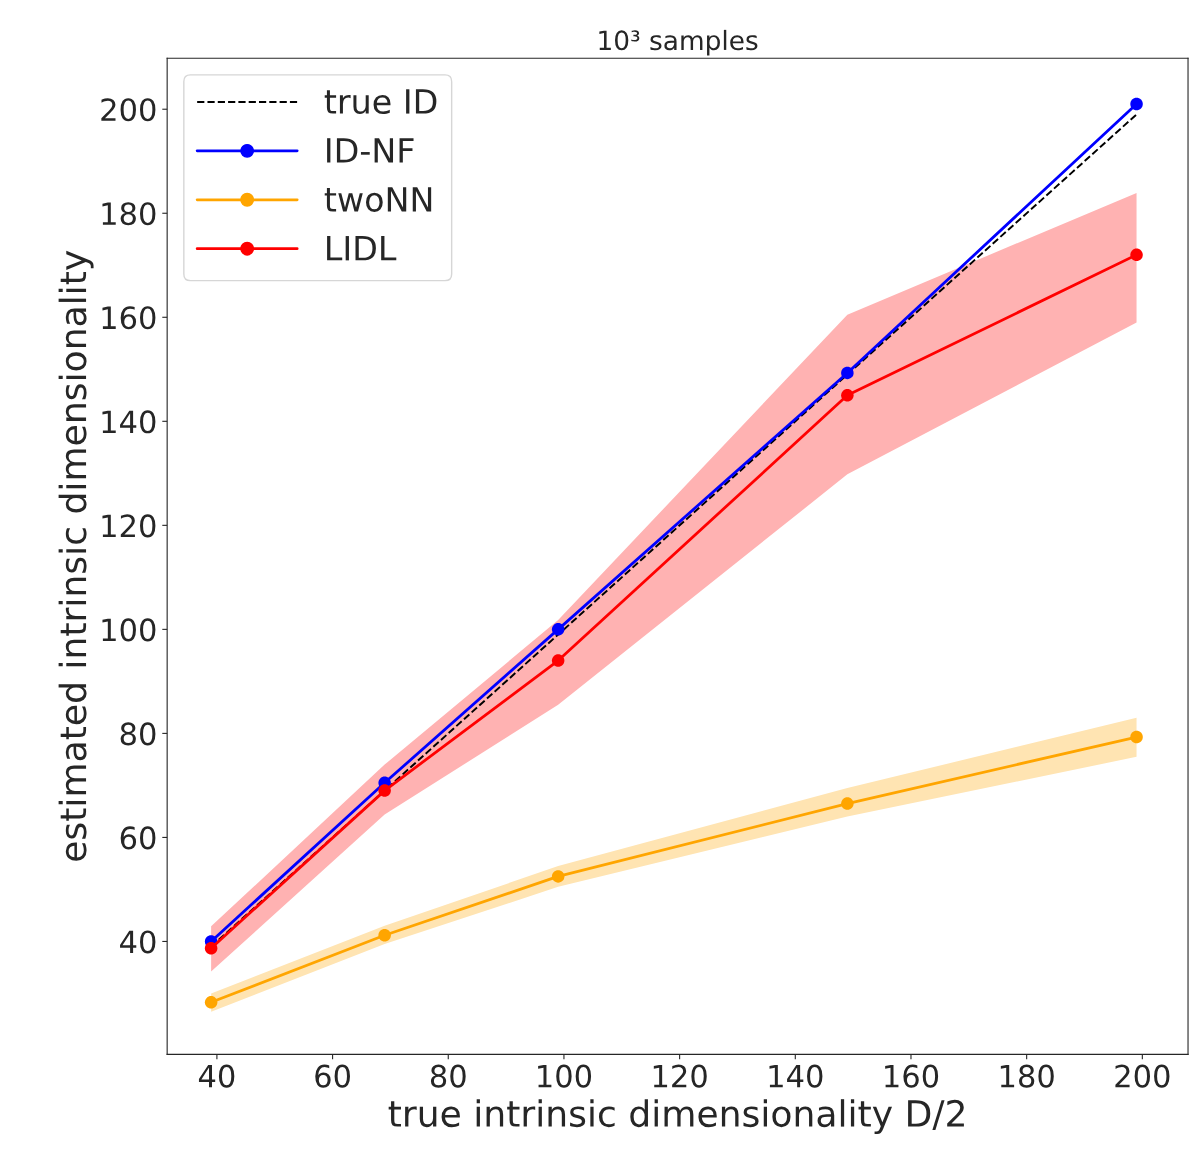  Describe the element at coordinates (378, 199) in the screenshot. I see `legend-label: twoNN` at that location.